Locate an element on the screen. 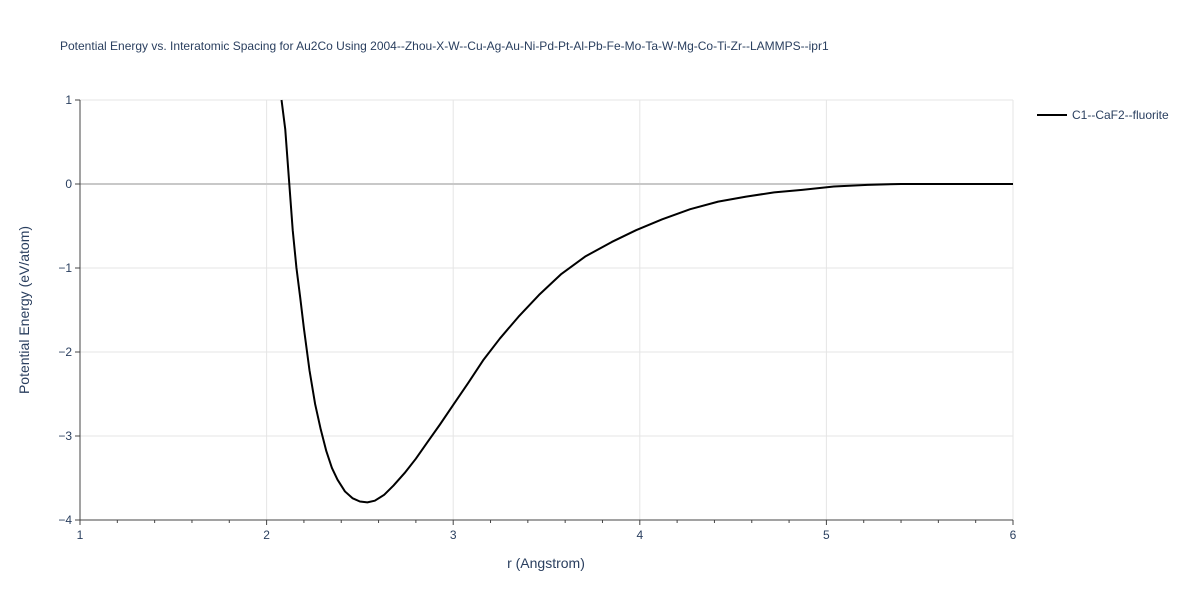 This screenshot has height=600, width=1200. y-tick-label: 0 is located at coordinates (68, 184).